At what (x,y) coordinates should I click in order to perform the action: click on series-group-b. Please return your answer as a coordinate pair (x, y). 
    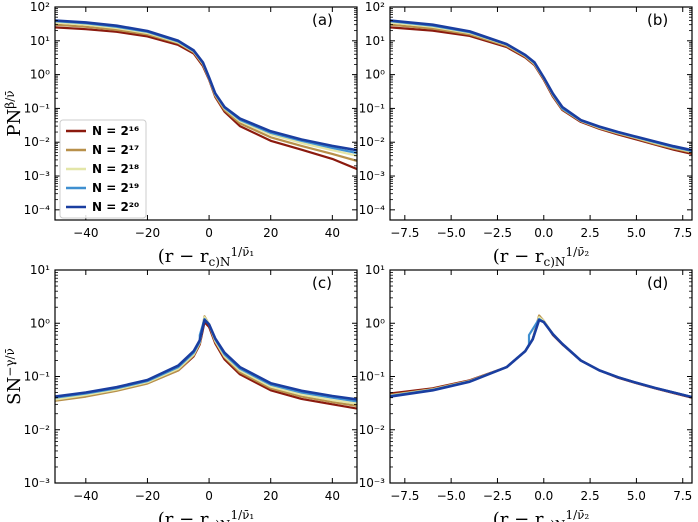
    Looking at the image, I should click on (541, 87).